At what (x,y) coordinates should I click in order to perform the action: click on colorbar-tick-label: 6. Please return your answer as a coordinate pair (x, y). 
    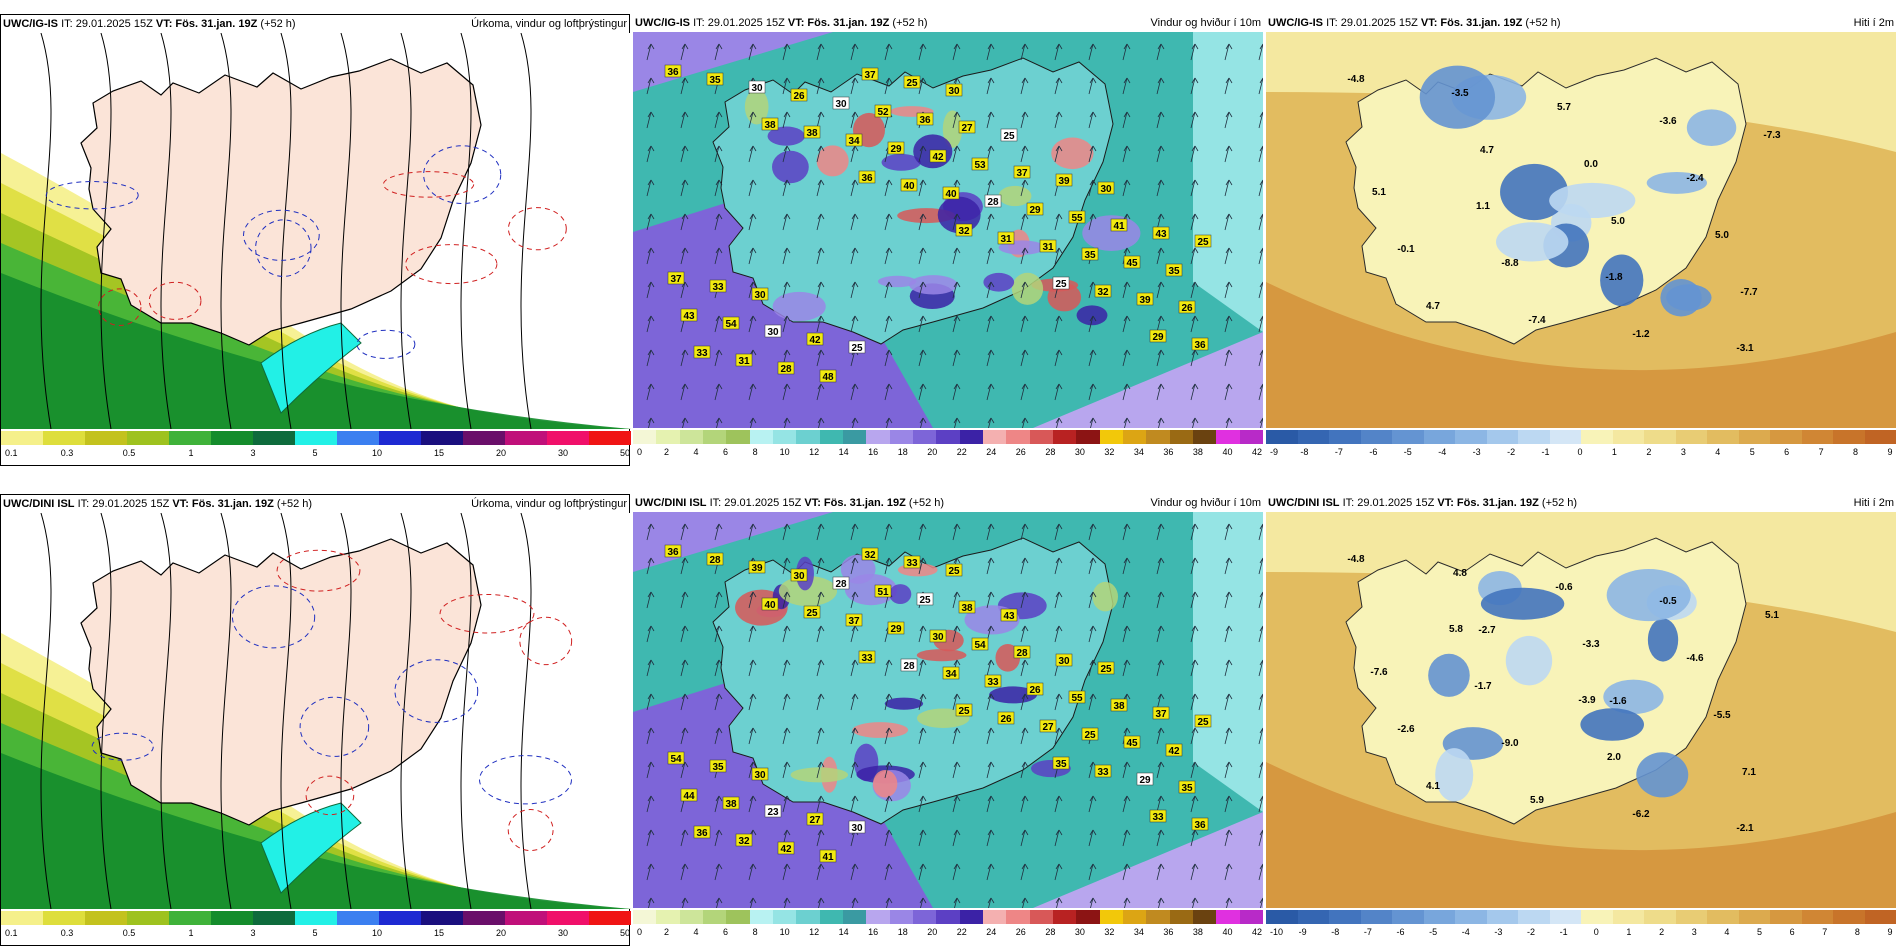
    Looking at the image, I should click on (726, 932).